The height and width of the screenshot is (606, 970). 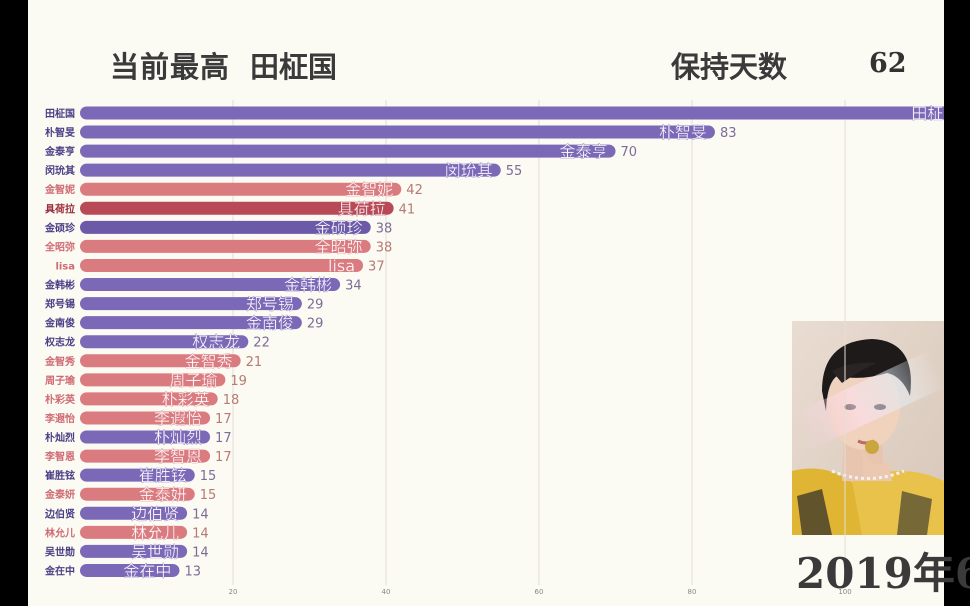 I want to click on category-label: 李遐怡, so click(x=59, y=418).